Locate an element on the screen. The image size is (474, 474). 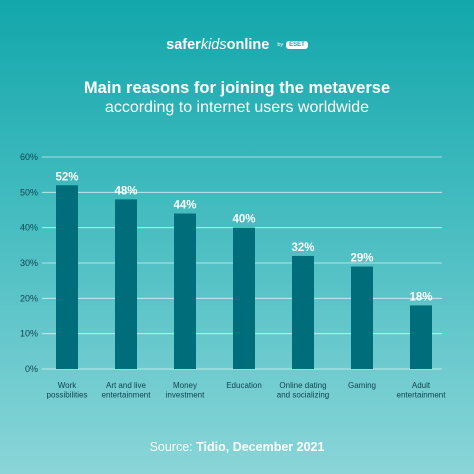
chart-title: Main reasons for joining the metaverse is located at coordinates (237, 88).